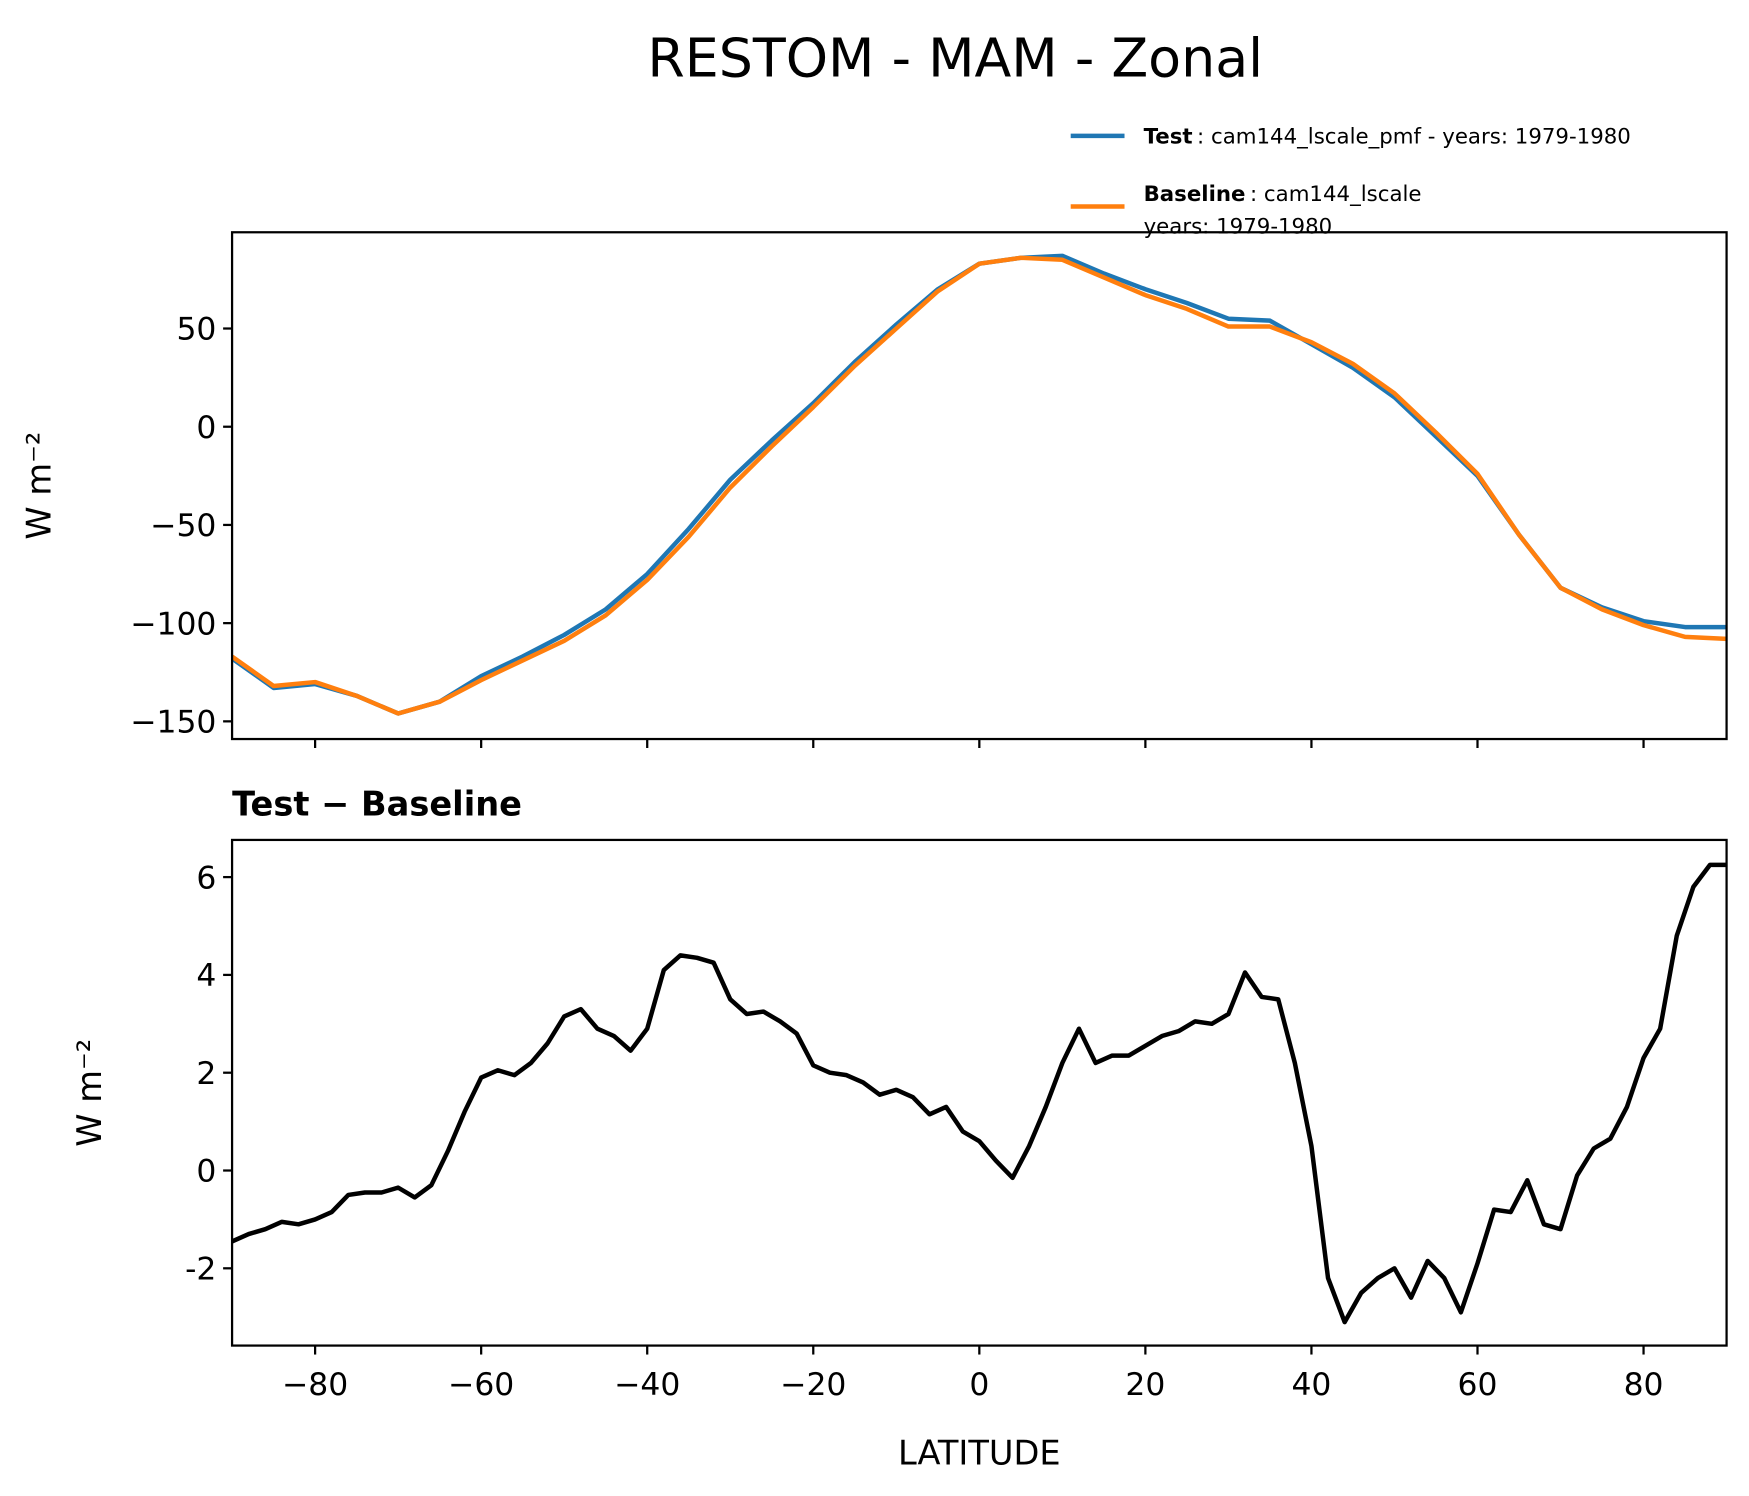 The height and width of the screenshot is (1496, 1749). What do you see at coordinates (315, 1385) in the screenshot?
I see `x-tick-label: −80` at bounding box center [315, 1385].